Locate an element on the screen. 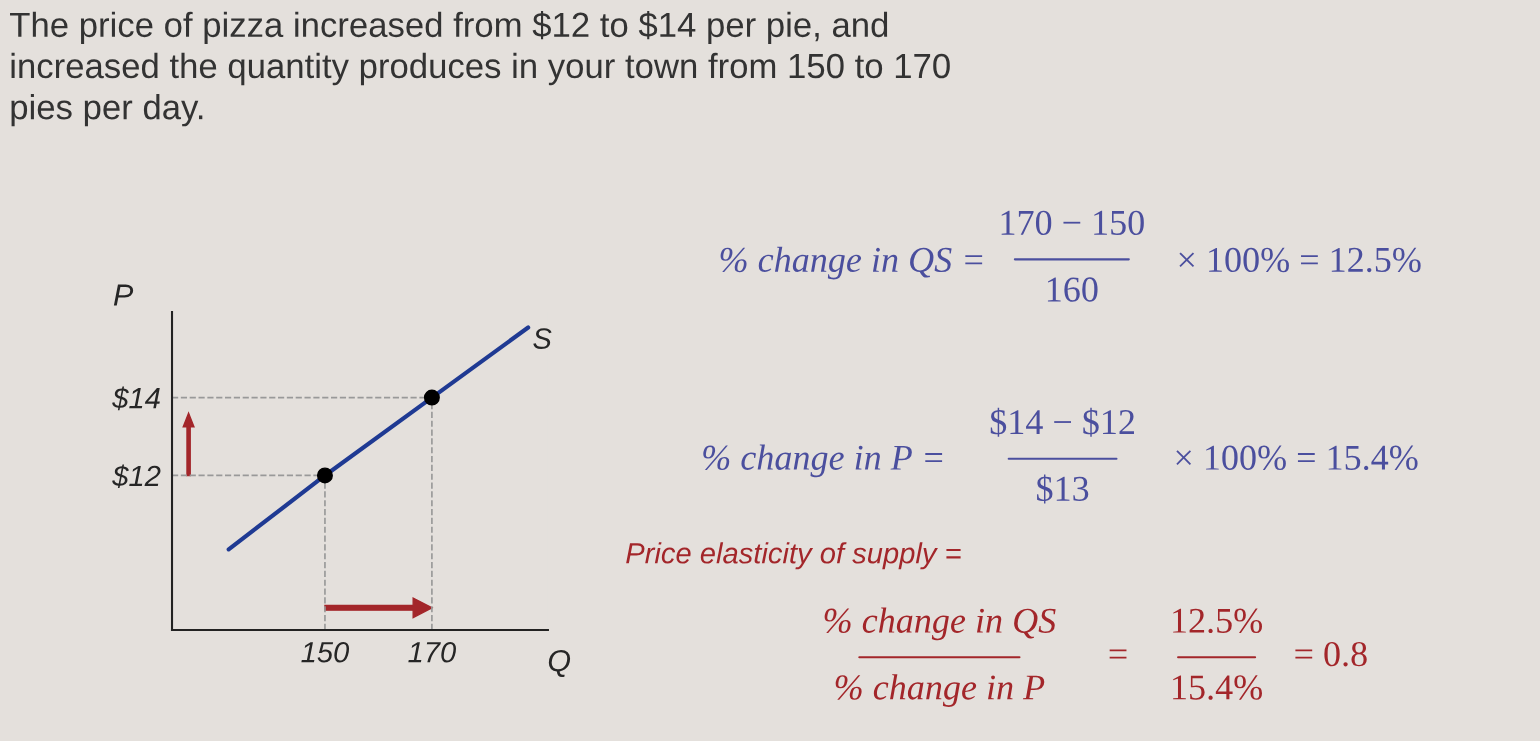  text: Price elasticity of supply = is located at coordinates (793, 556).